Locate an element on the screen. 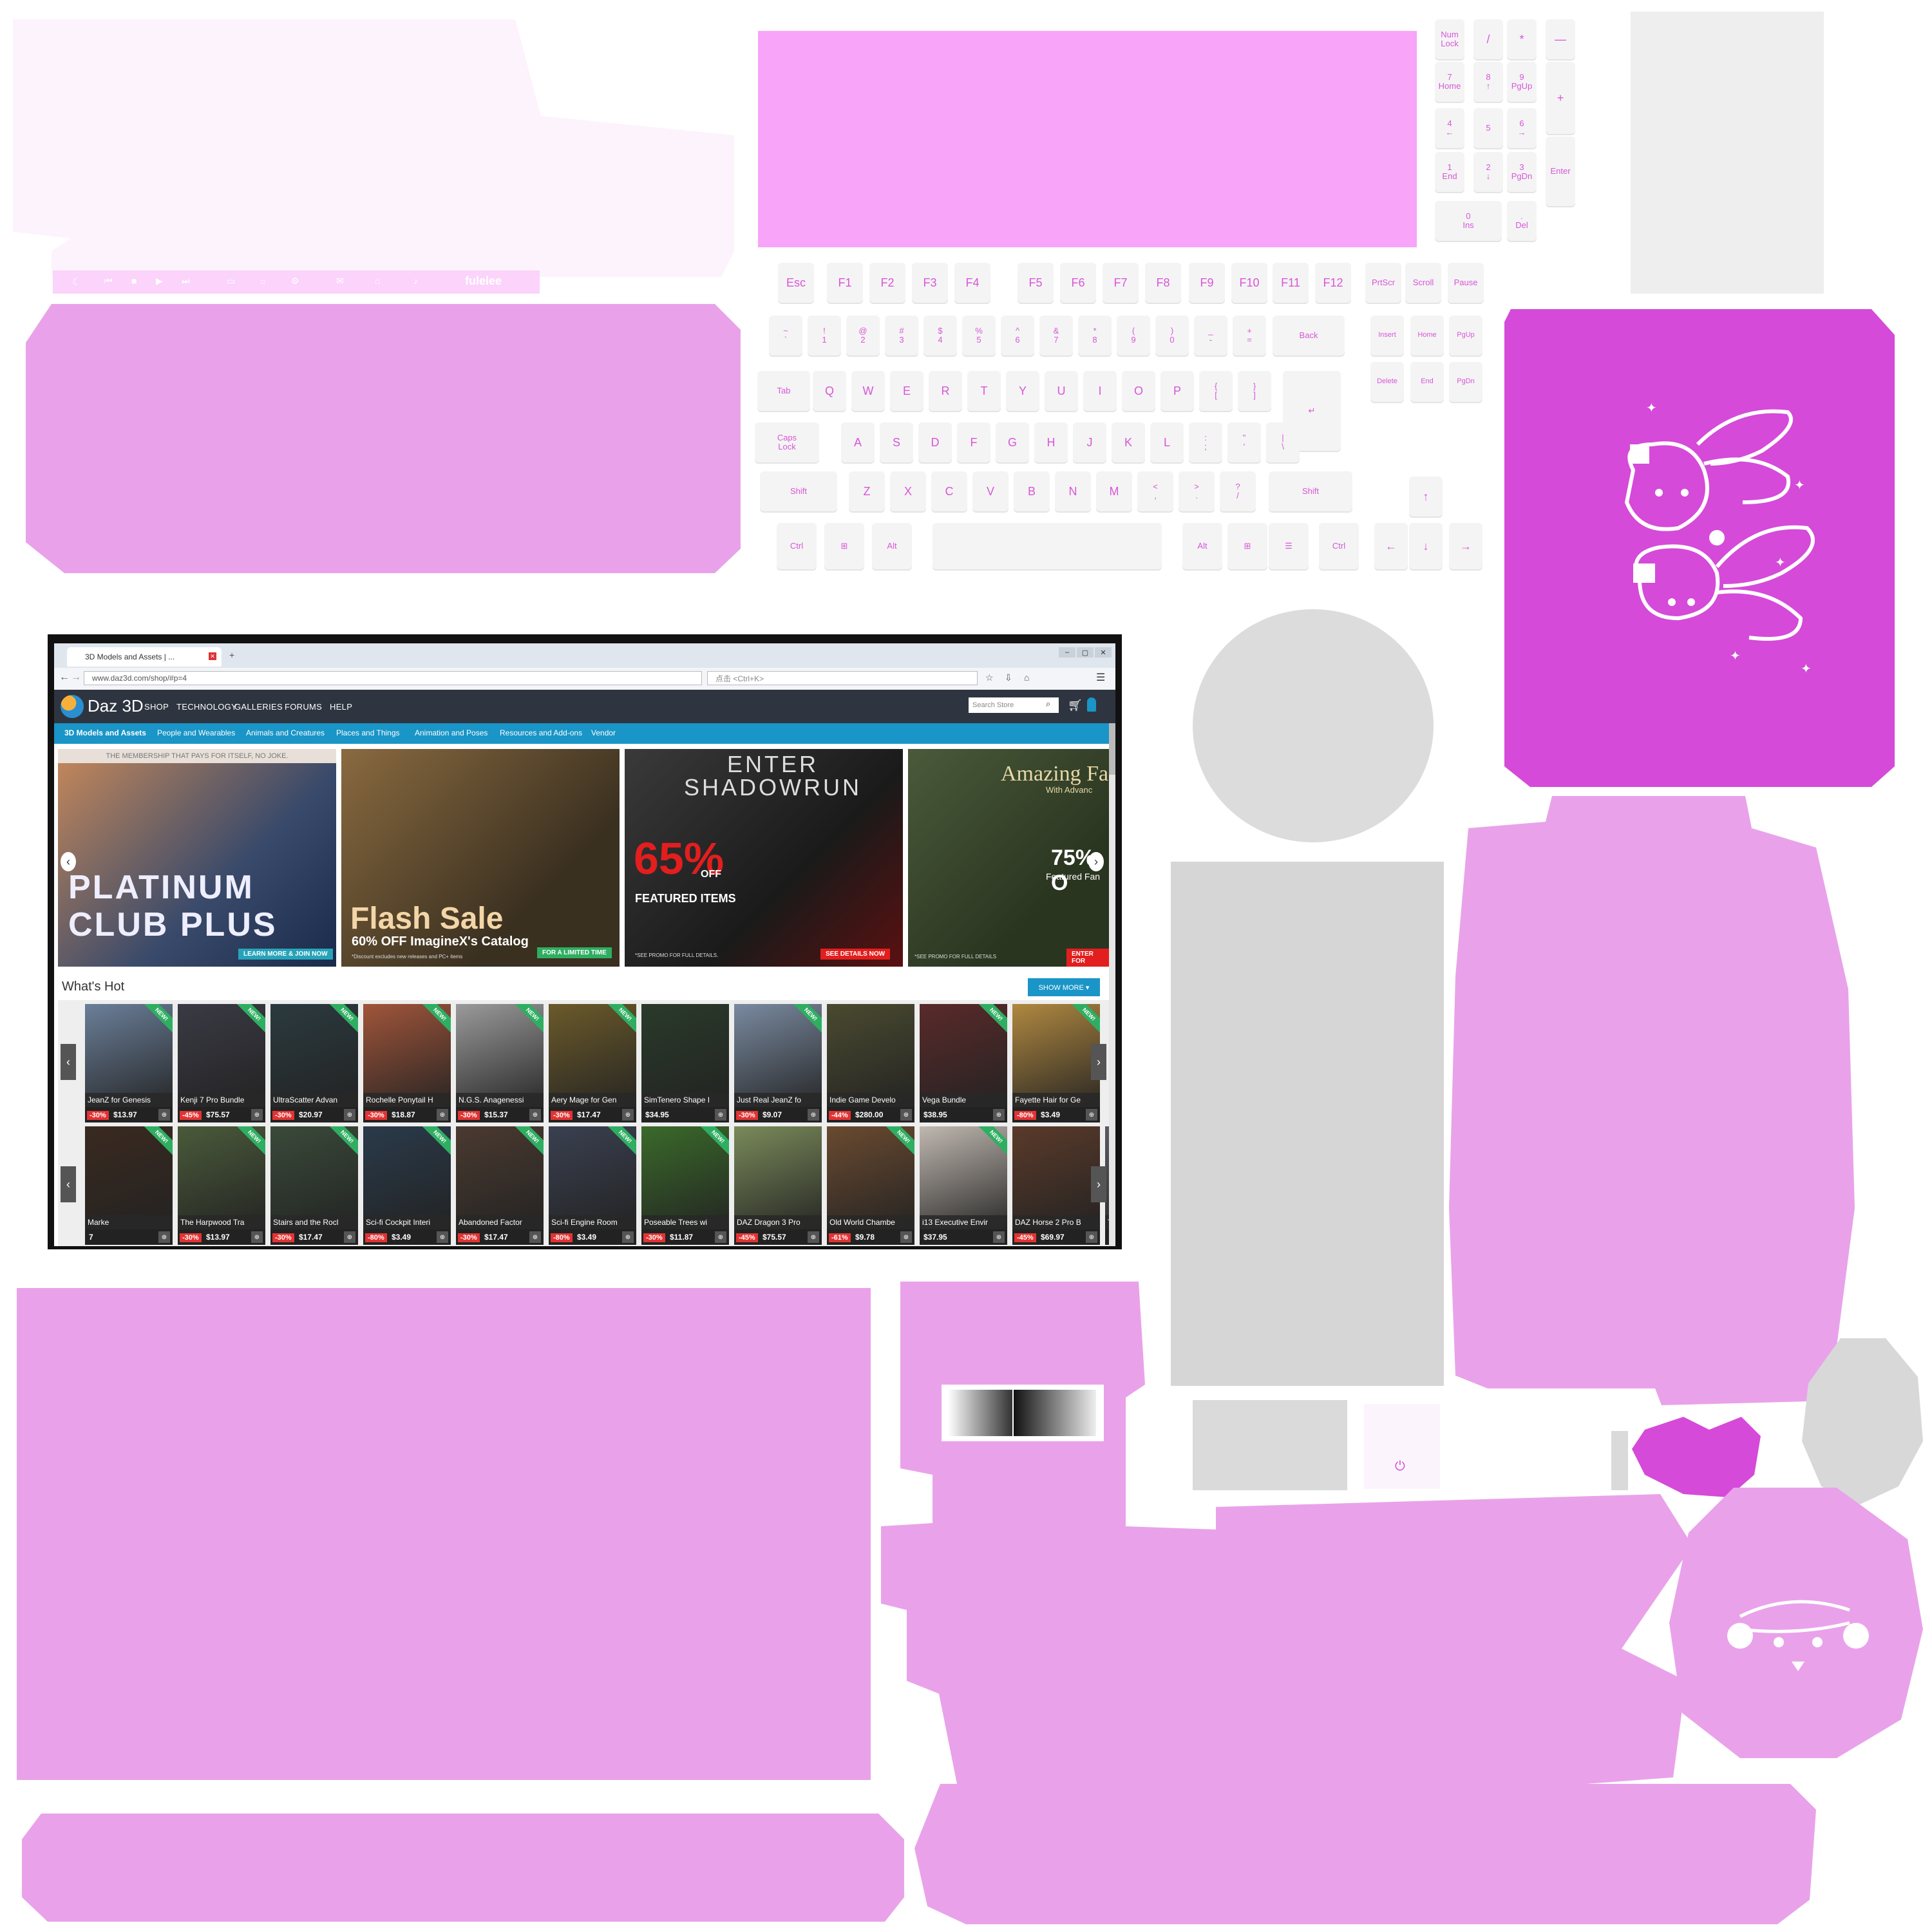 This screenshot has height=1932, width=1932. key-fn-9: F9 is located at coordinates (1207, 283).